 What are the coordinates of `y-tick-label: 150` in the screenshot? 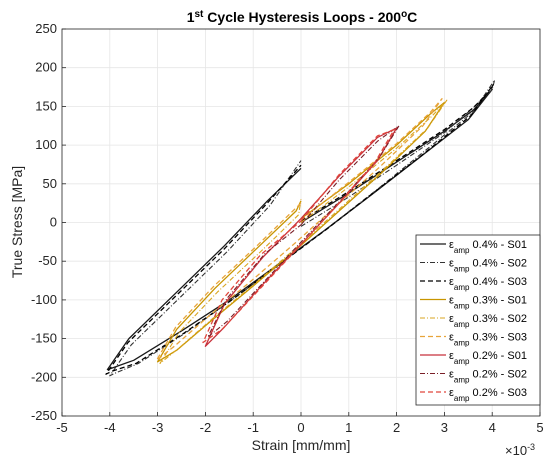 It's located at (46, 105).